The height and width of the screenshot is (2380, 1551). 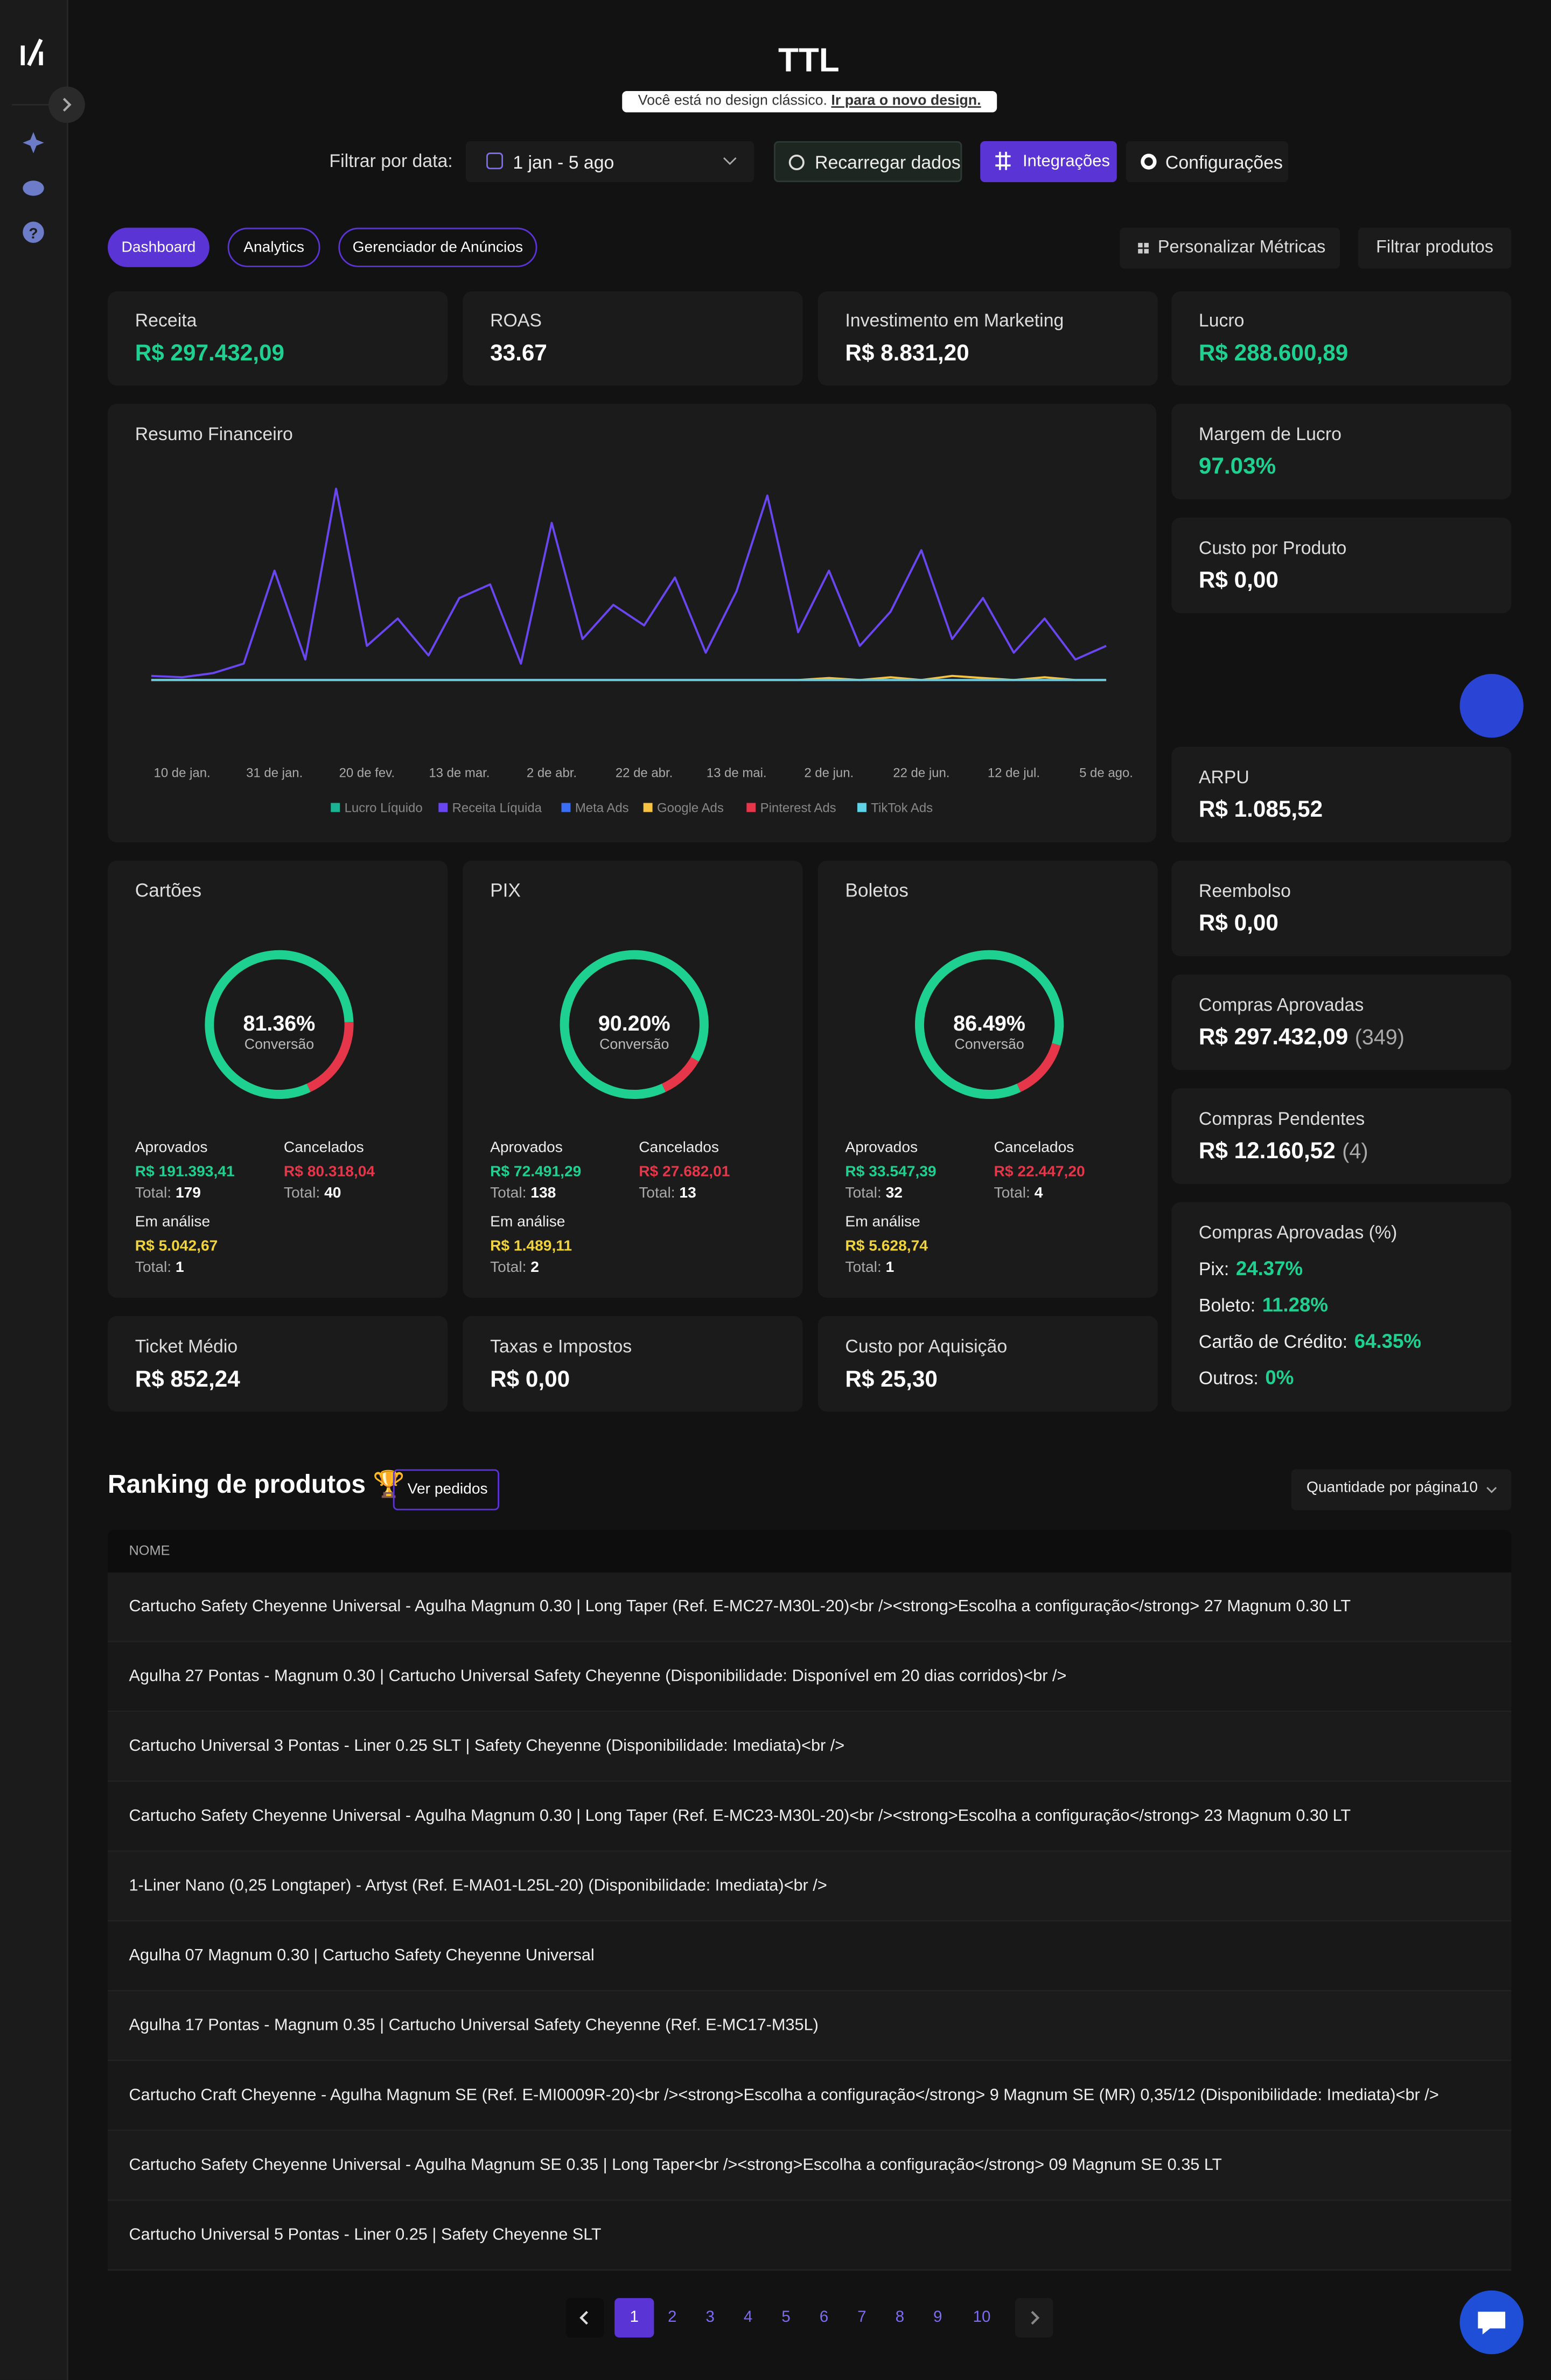 I want to click on help-icon, so click(x=33, y=232).